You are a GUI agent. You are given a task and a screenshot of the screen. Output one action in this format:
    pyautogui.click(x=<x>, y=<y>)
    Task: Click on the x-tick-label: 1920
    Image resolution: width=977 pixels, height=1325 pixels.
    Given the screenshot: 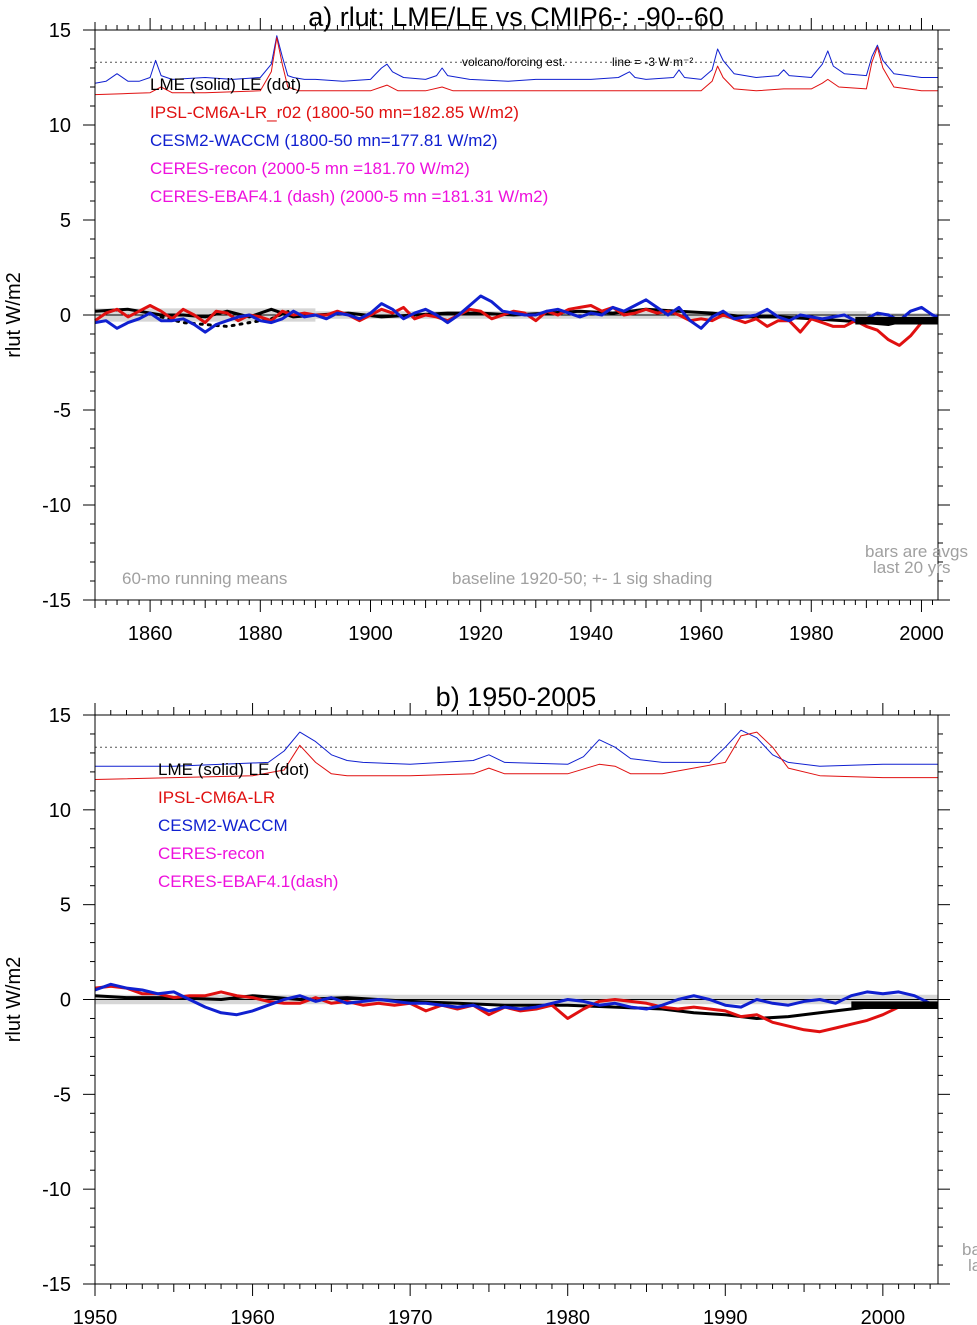 What is the action you would take?
    pyautogui.click(x=480, y=634)
    